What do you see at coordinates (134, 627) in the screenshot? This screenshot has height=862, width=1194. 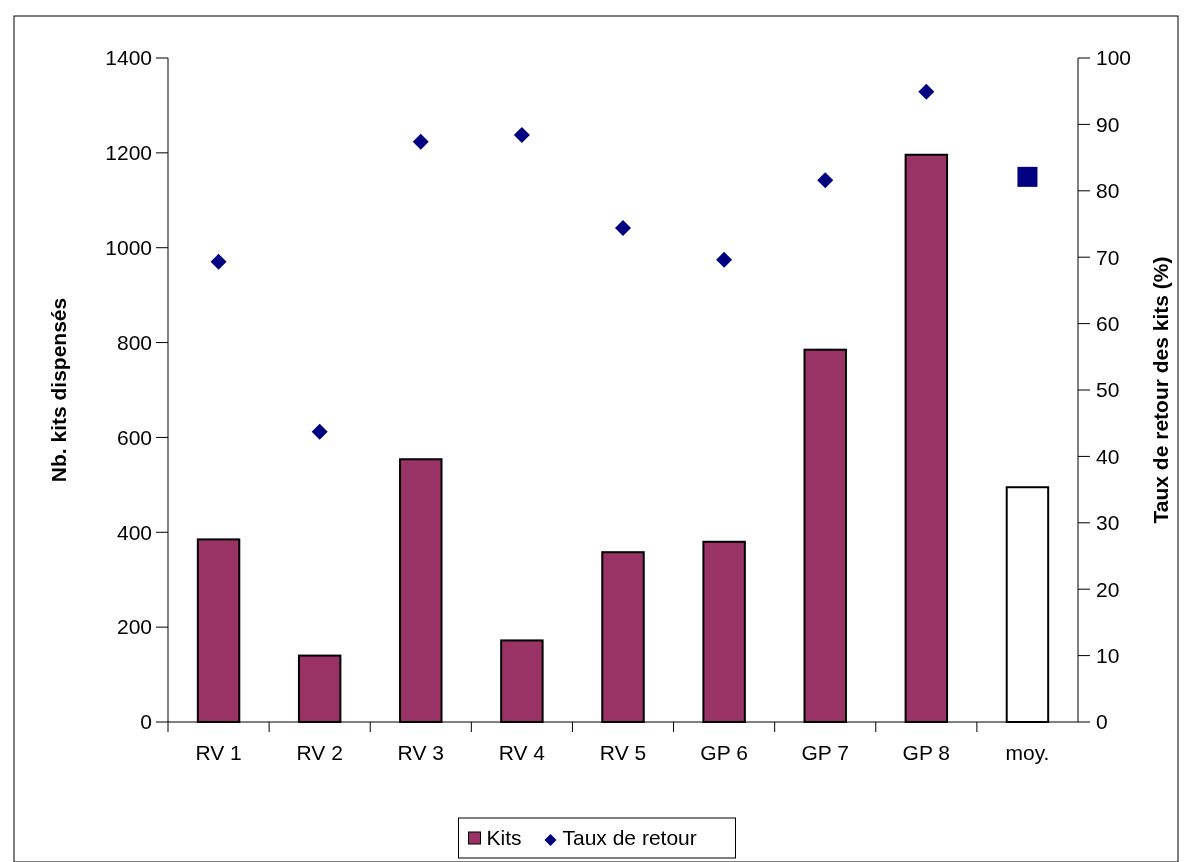 I see `y-tick-label: 200` at bounding box center [134, 627].